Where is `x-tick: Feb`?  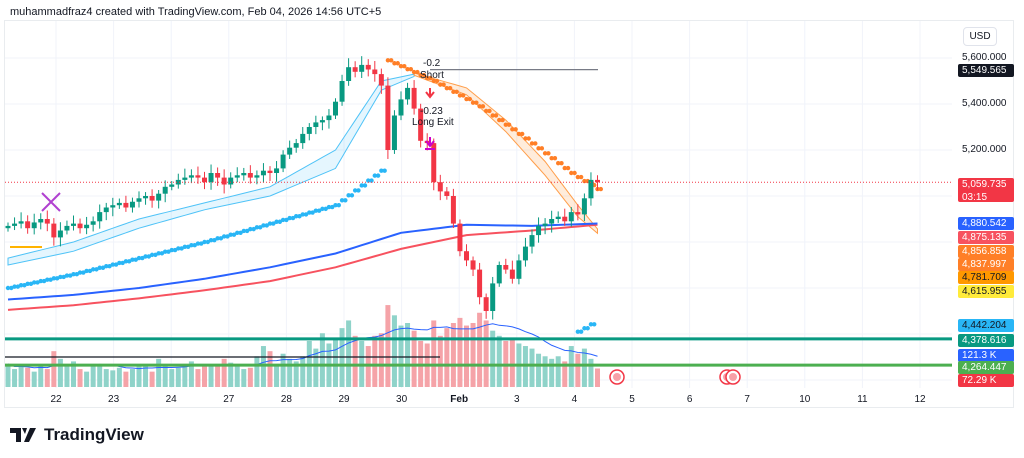
x-tick: Feb is located at coordinates (459, 399).